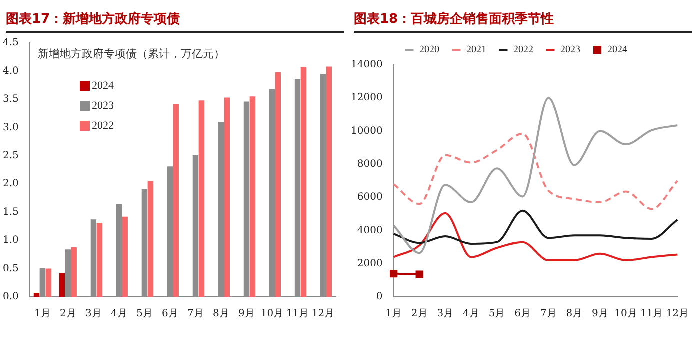  Describe the element at coordinates (10, 128) in the screenshot. I see `y-tick-label: 3.0` at that location.